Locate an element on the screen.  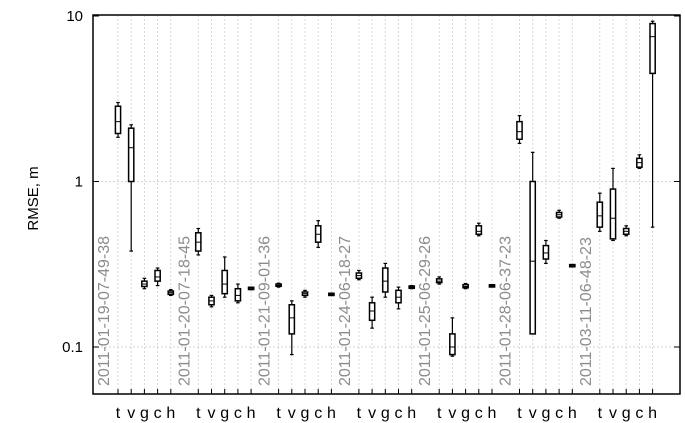
group-label: 2011-01-24-06-18-27 is located at coordinates (345, 311).